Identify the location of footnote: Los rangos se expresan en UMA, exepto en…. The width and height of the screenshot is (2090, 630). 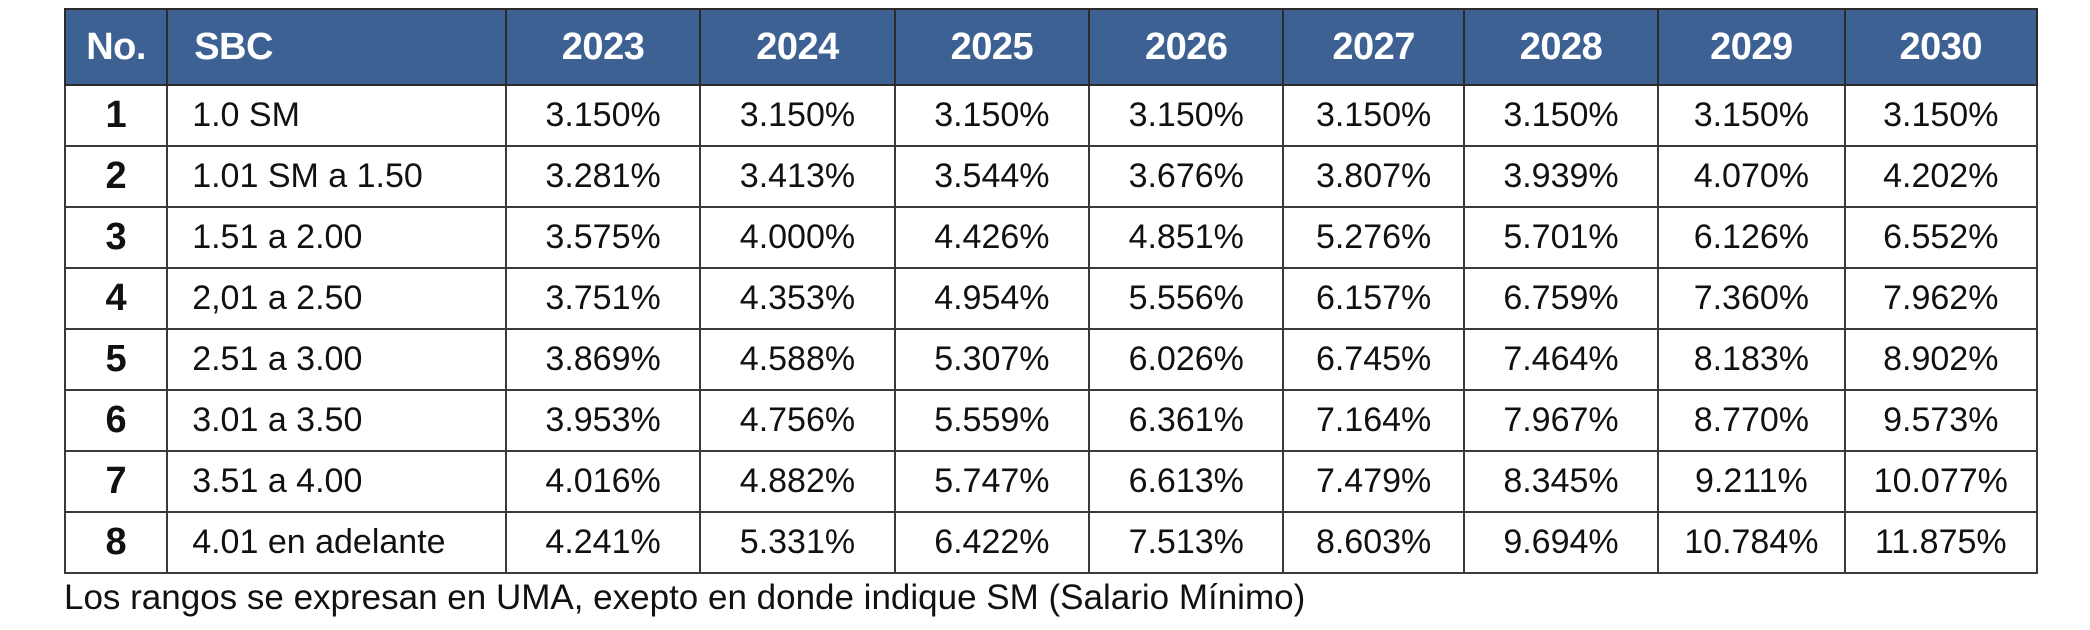
(685, 597).